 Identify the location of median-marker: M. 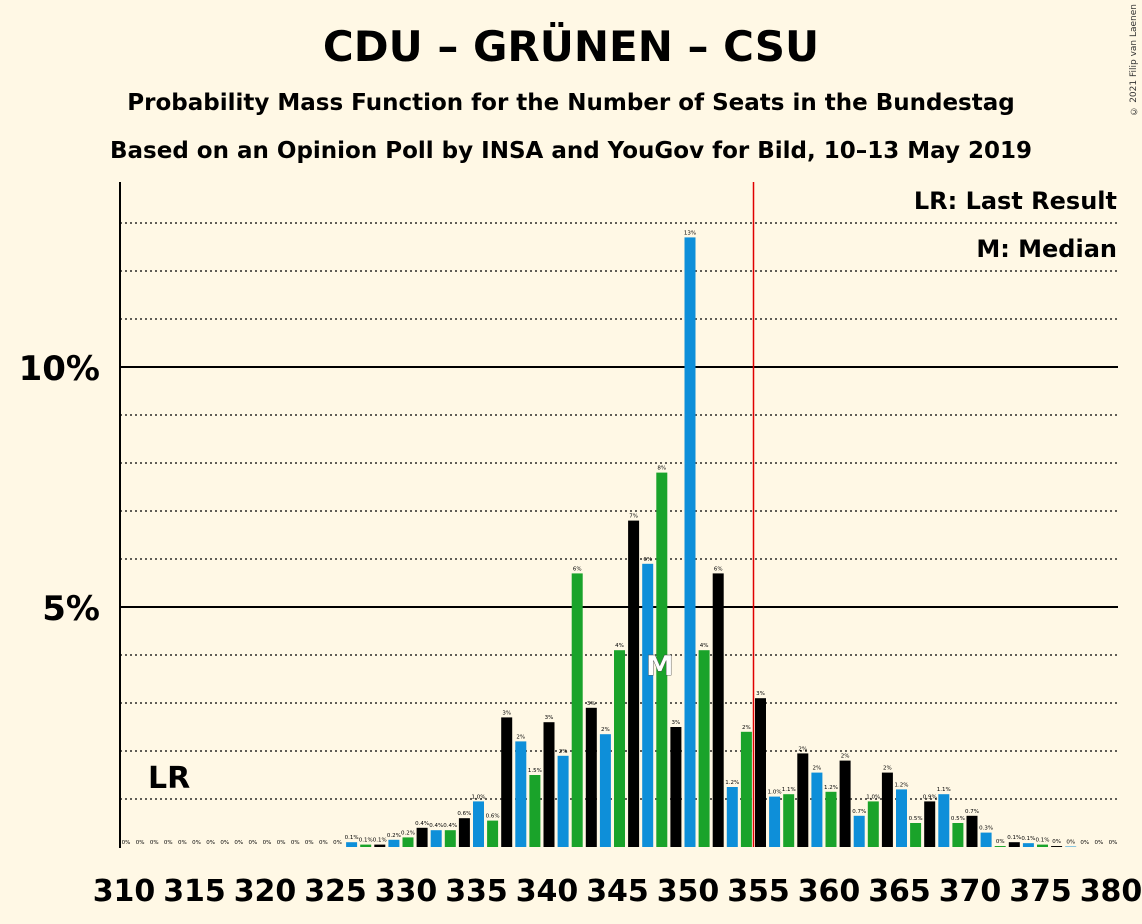
(660, 665).